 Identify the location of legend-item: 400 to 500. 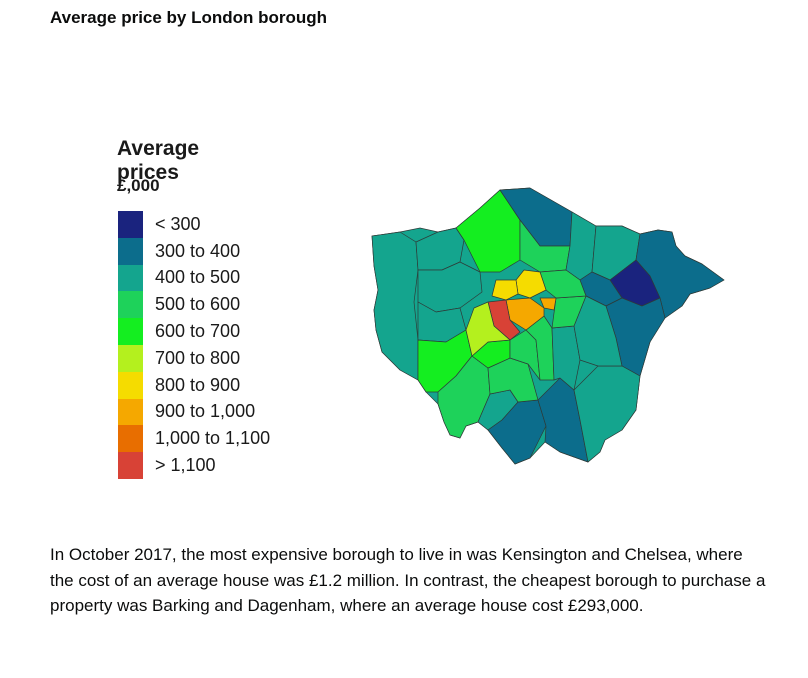
(194, 278).